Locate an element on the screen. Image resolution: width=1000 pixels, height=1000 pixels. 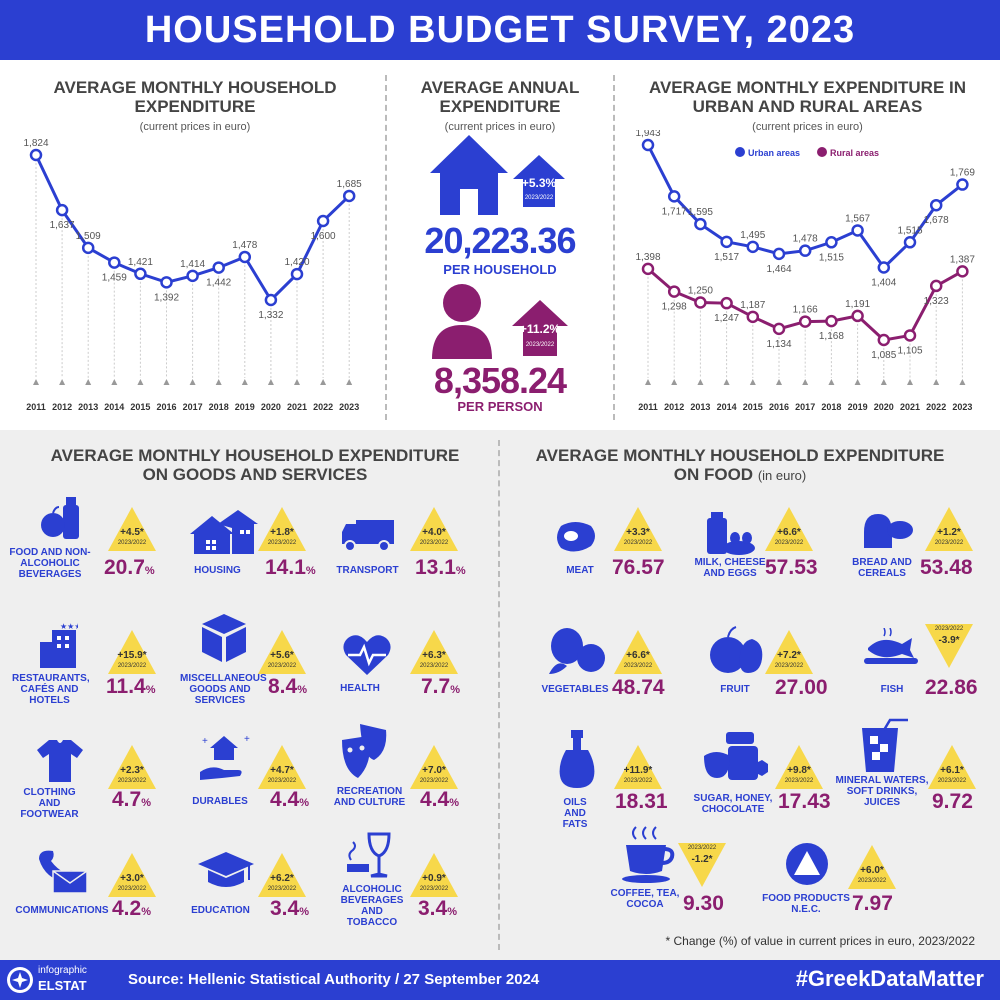
house-icon is located at coordinates (469, 175).